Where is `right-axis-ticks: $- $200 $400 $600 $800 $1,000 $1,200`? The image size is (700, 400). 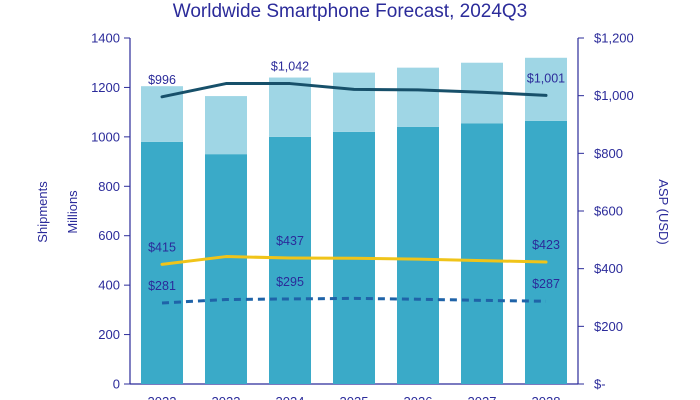
right-axis-ticks: $- $200 $400 $600 $800 $1,000 $1,200 is located at coordinates (606, 211).